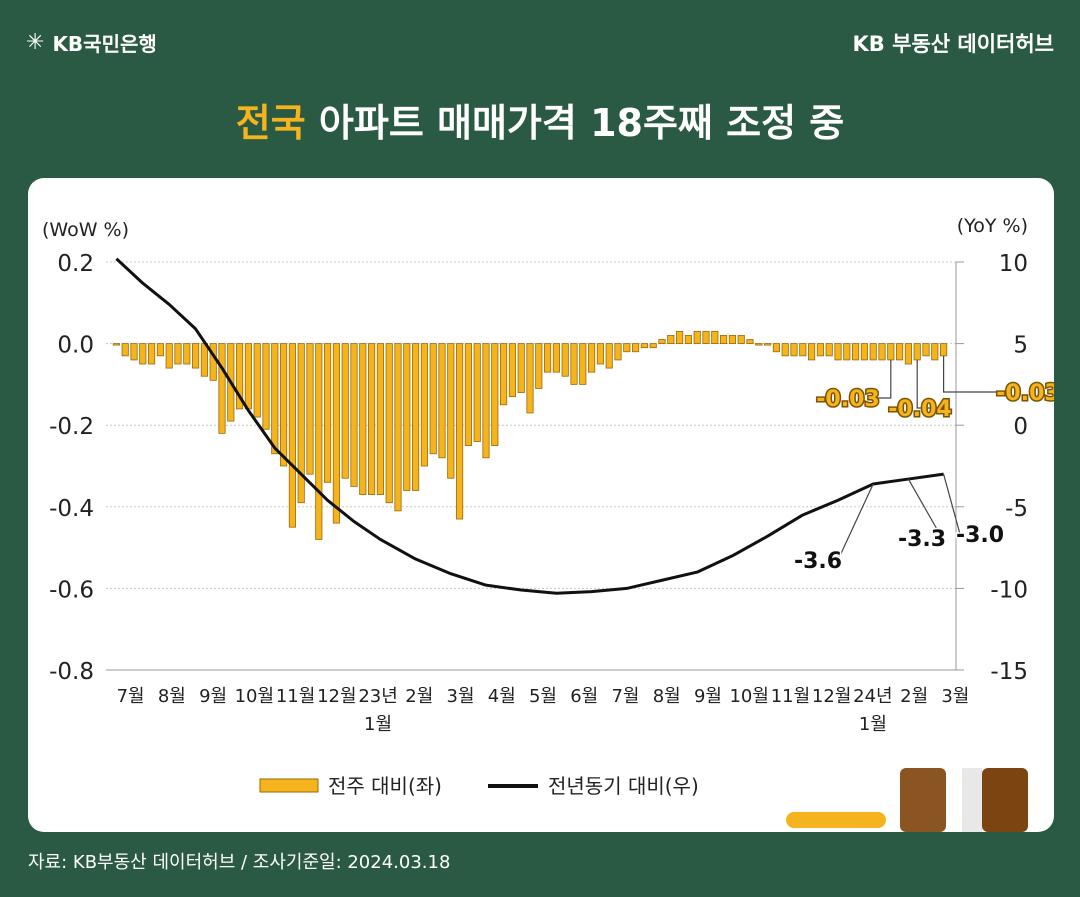 The height and width of the screenshot is (897, 1080). I want to click on page-title: 전국 아파트 매매가격 18주째 조정 중, so click(540, 119).